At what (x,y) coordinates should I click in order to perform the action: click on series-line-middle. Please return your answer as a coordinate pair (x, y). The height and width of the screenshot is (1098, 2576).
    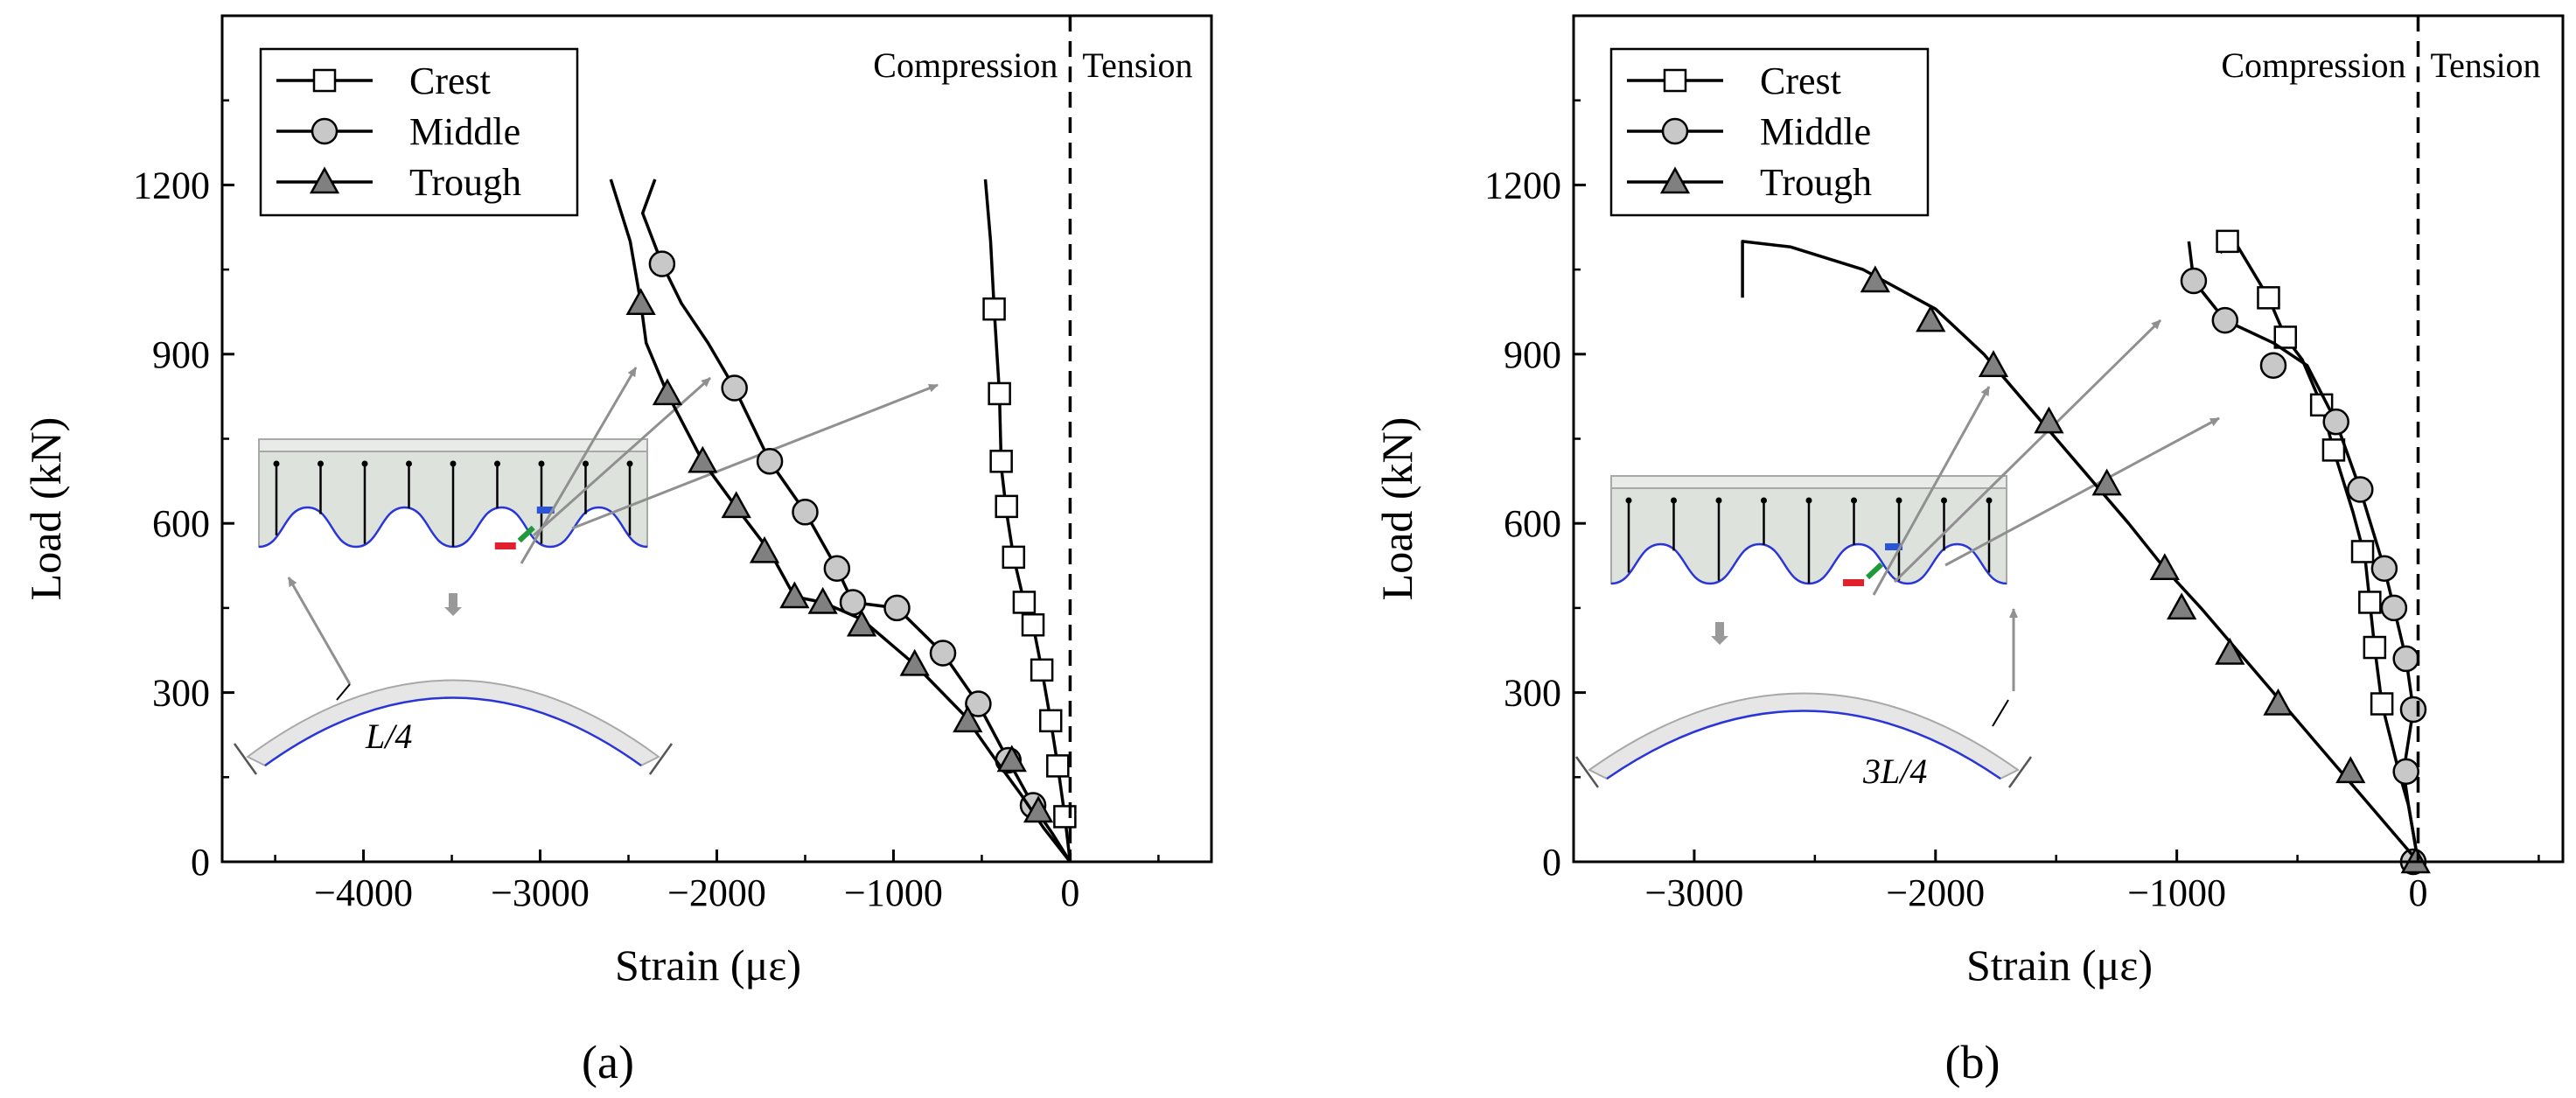
    Looking at the image, I should click on (2303, 552).